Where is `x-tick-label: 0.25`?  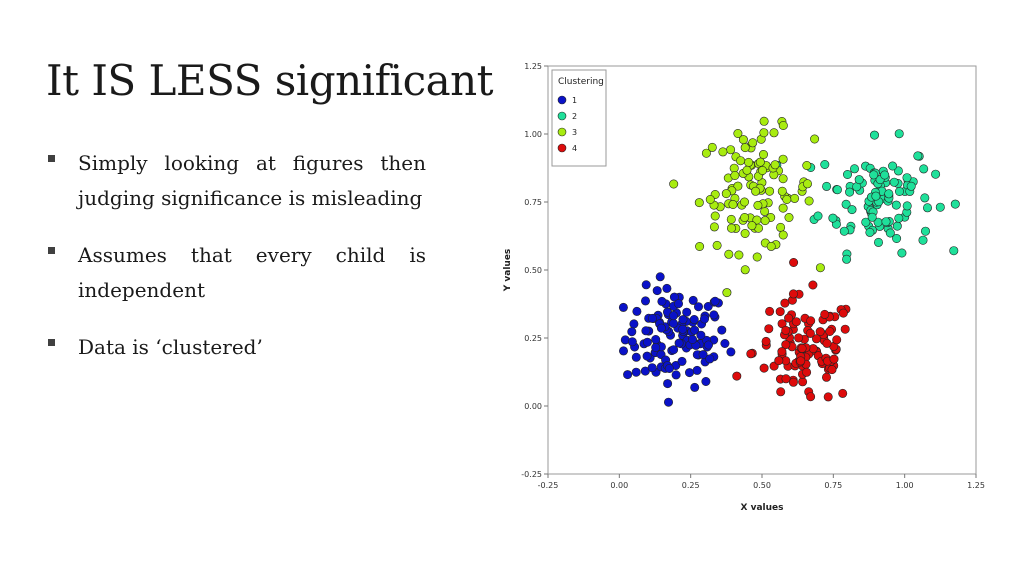 x-tick-label: 0.25 is located at coordinates (691, 485).